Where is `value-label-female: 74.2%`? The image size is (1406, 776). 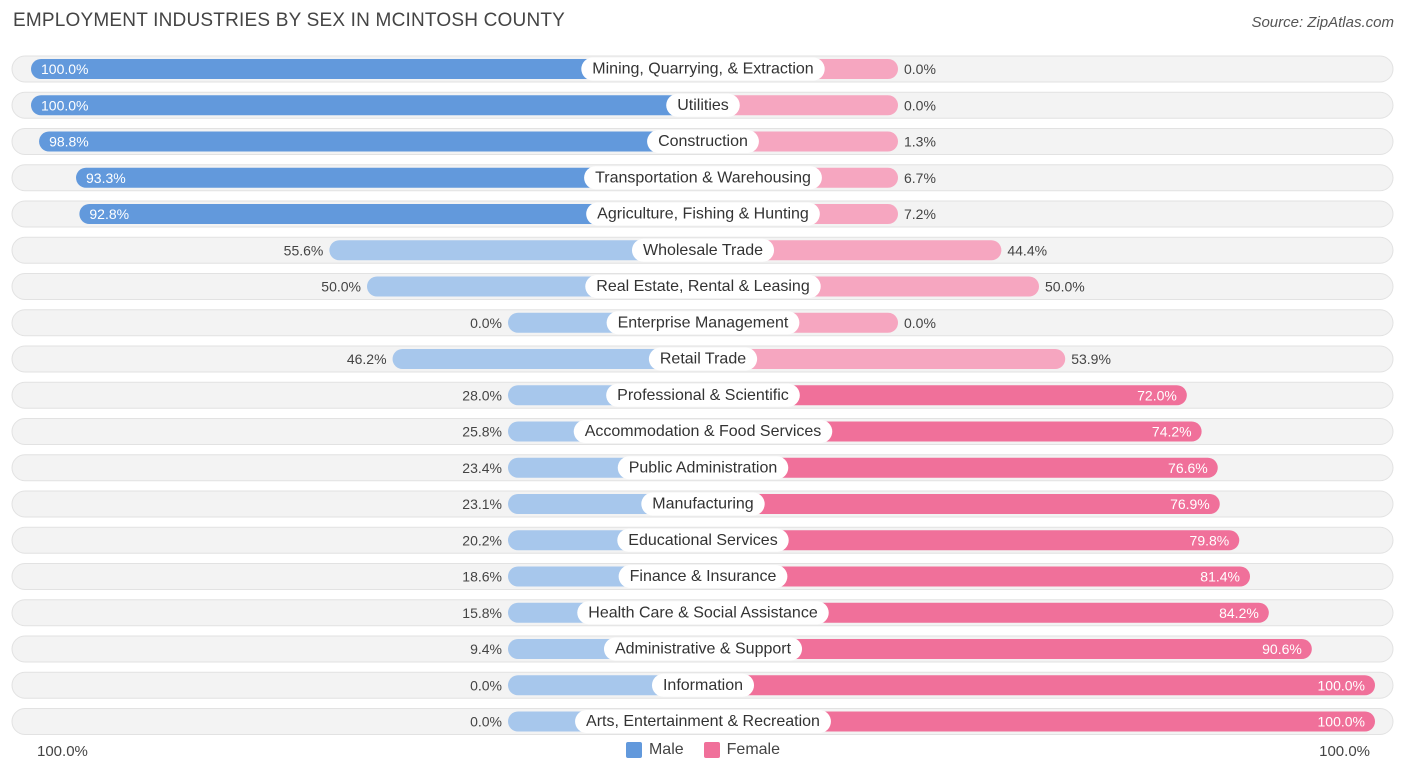 value-label-female: 74.2% is located at coordinates (1172, 432).